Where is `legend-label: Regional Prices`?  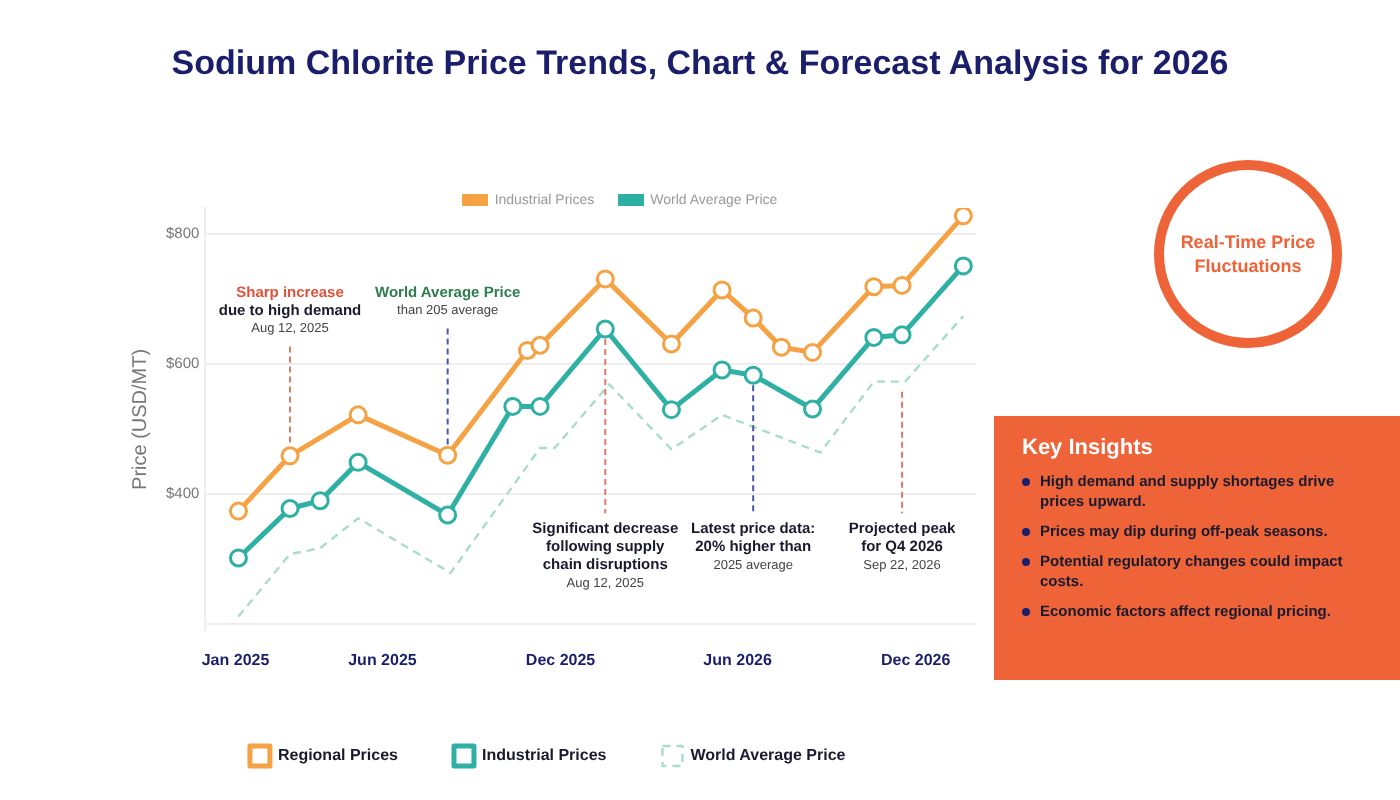 legend-label: Regional Prices is located at coordinates (338, 755).